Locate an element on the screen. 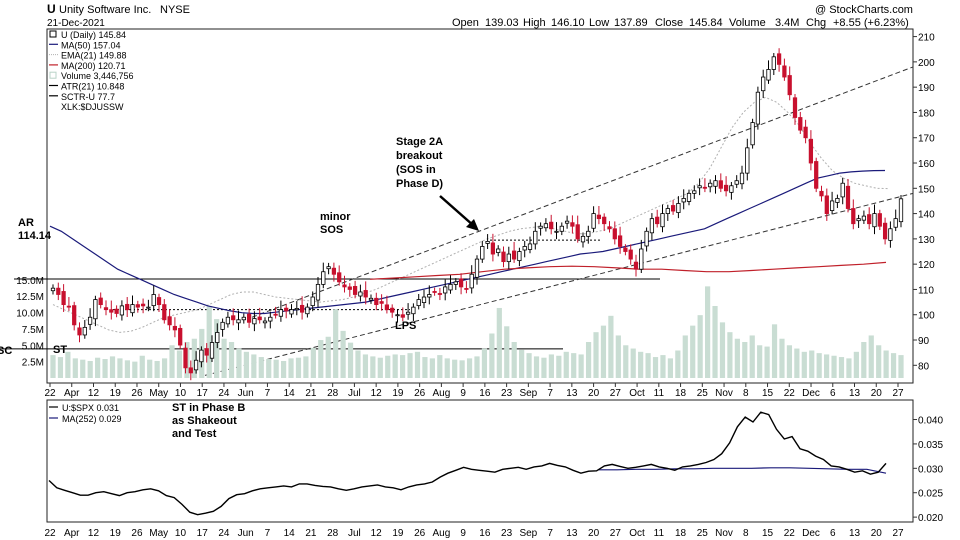 The width and height of the screenshot is (960, 540). x-tick-label: 9 is located at coordinates (463, 393).